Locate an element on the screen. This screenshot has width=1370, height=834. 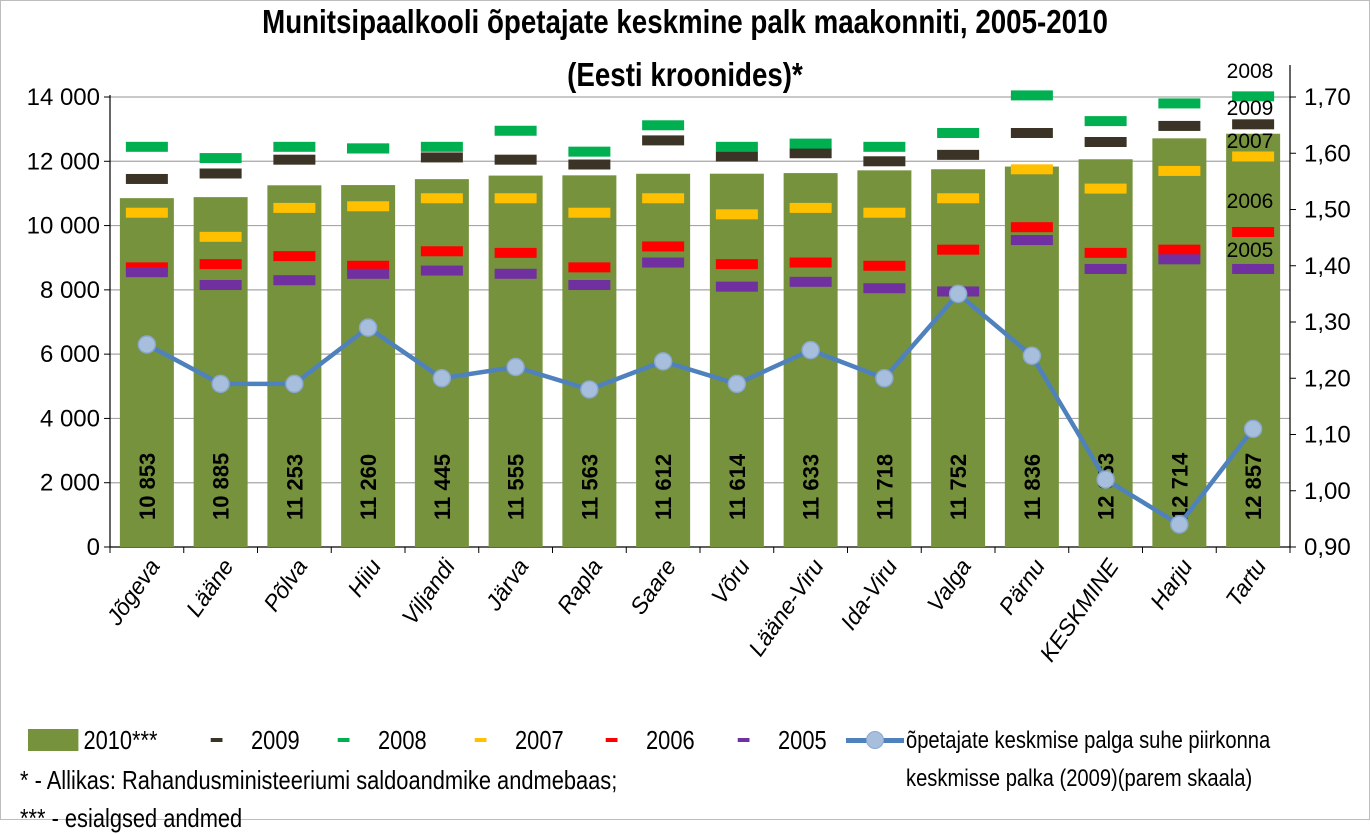
legend-line-swatch is located at coordinates (875, 740).